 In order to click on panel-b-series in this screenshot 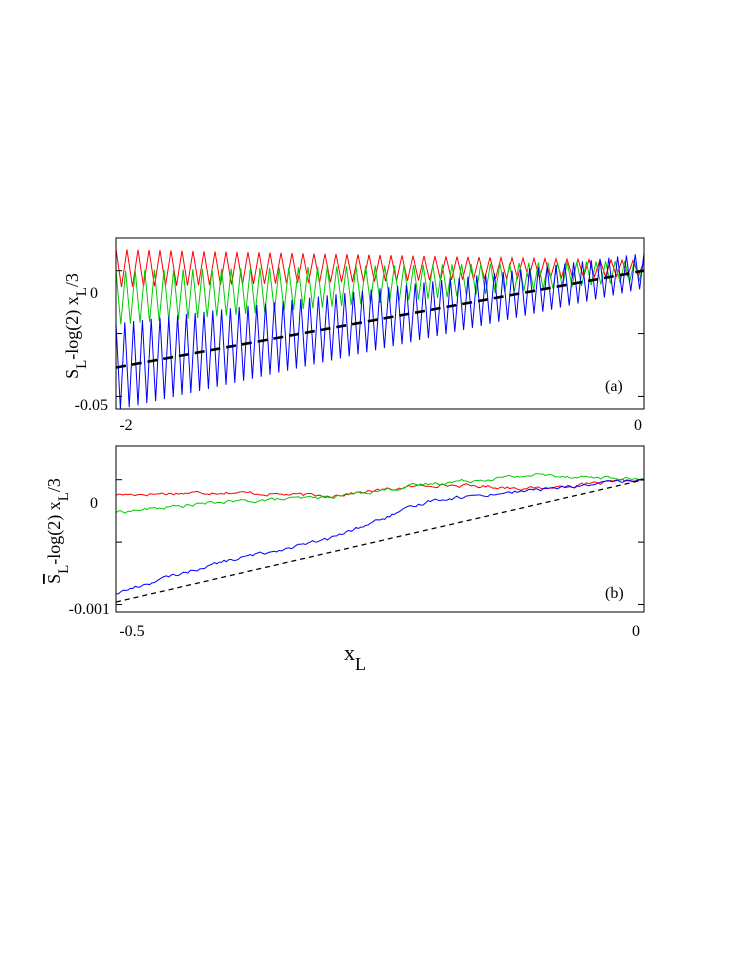, I will do `click(380, 538)`.